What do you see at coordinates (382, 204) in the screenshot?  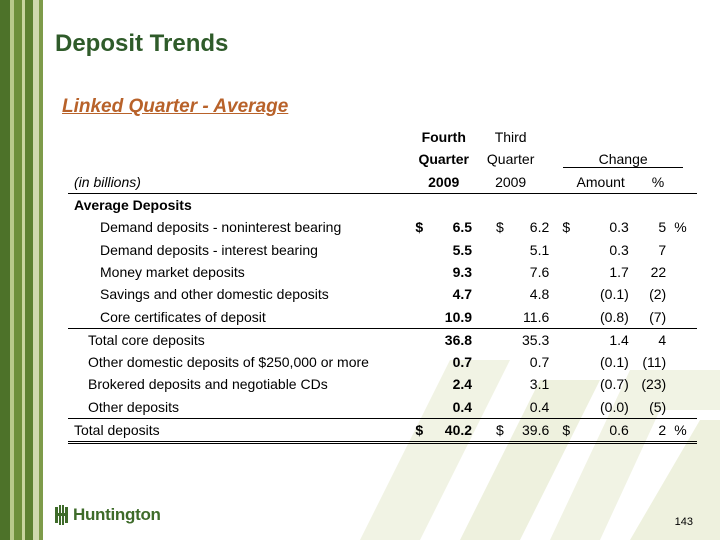 I see `section-row: Average Deposits` at bounding box center [382, 204].